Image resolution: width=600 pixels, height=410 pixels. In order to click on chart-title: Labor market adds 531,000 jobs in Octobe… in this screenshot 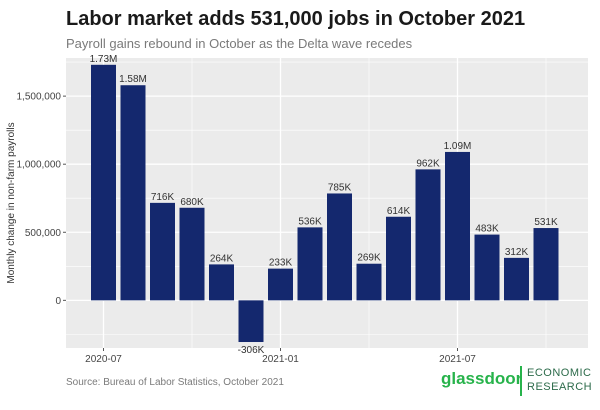, I will do `click(296, 19)`.